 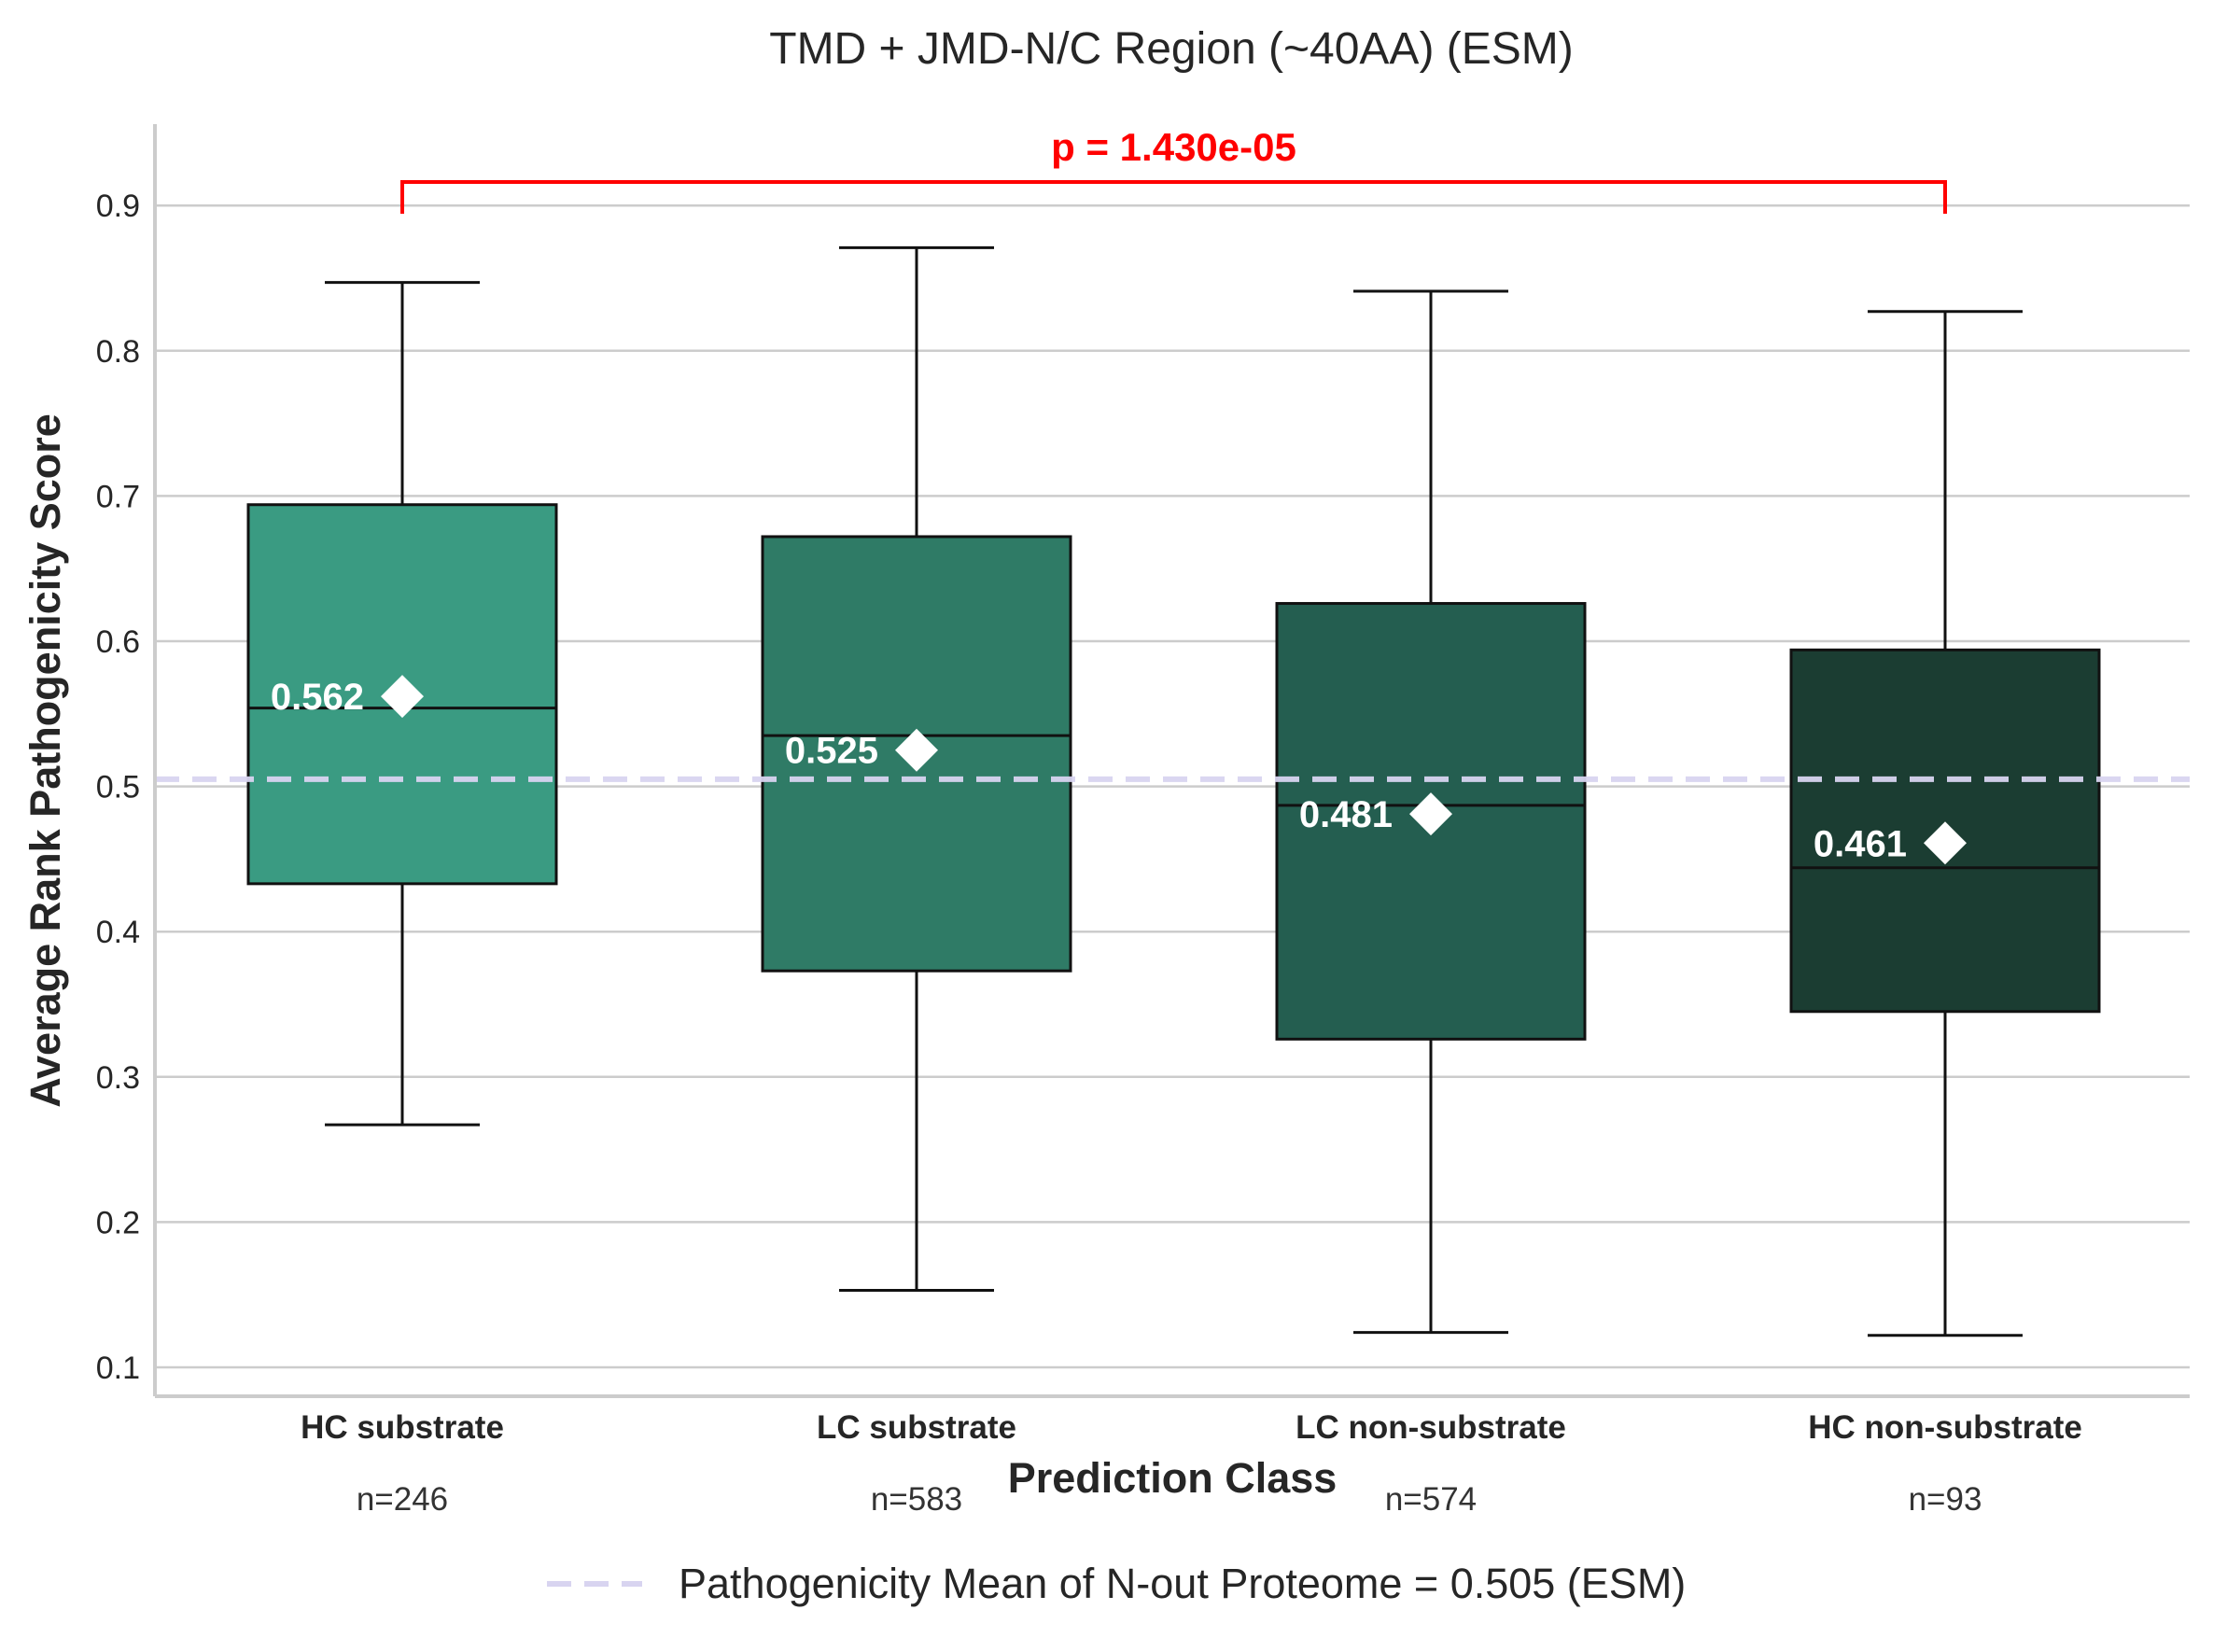 I want to click on sample-count-label: n=574, so click(x=1431, y=1499).